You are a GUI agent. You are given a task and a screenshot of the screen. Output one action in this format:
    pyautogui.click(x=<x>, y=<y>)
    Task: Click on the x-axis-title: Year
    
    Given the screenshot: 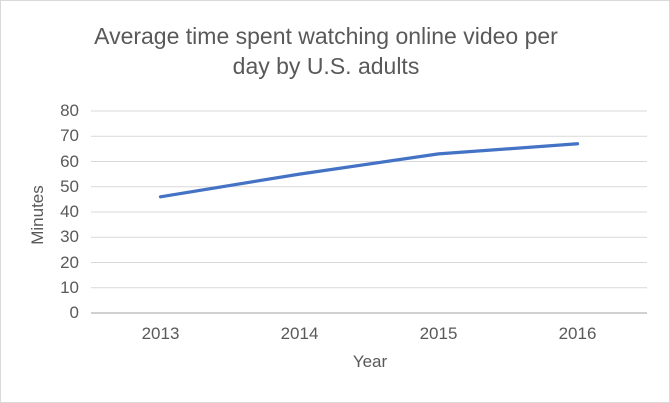 What is the action you would take?
    pyautogui.click(x=370, y=361)
    